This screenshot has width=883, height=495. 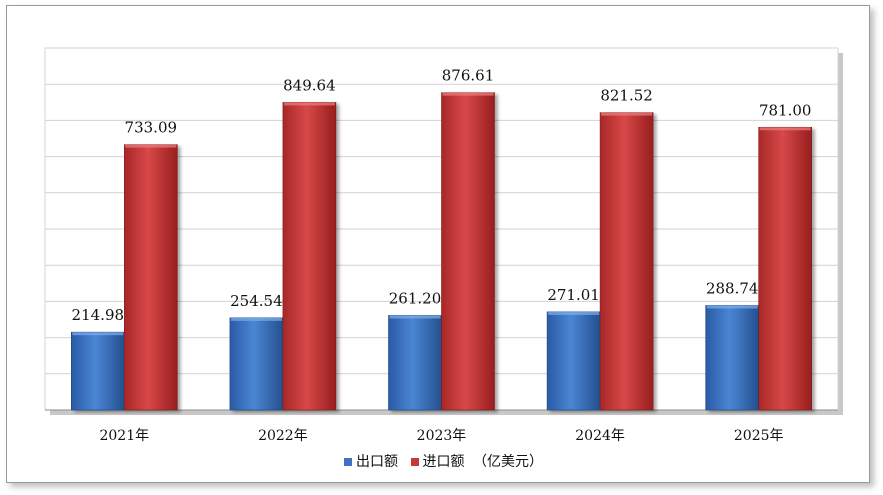 What do you see at coordinates (626, 96) in the screenshot?
I see `data-label-import: 821.52` at bounding box center [626, 96].